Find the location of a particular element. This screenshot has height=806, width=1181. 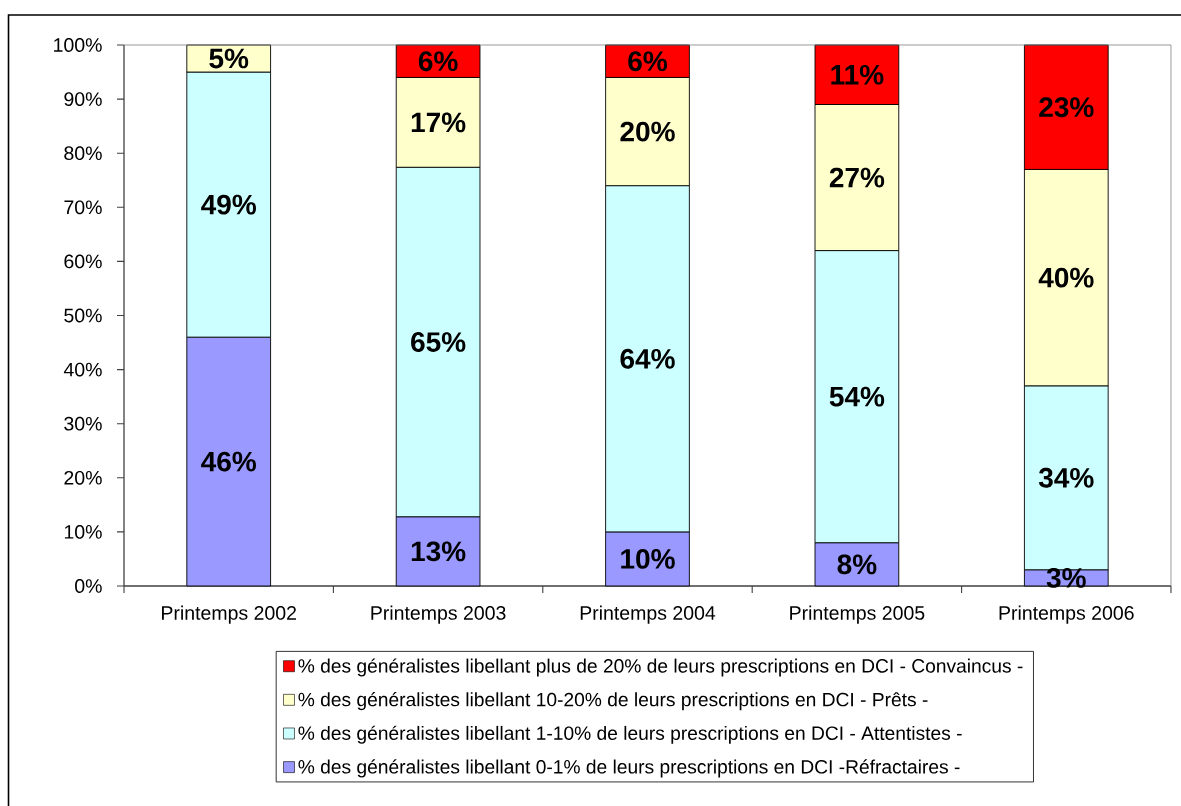

x-tick-label: Printemps 2003 is located at coordinates (438, 614).